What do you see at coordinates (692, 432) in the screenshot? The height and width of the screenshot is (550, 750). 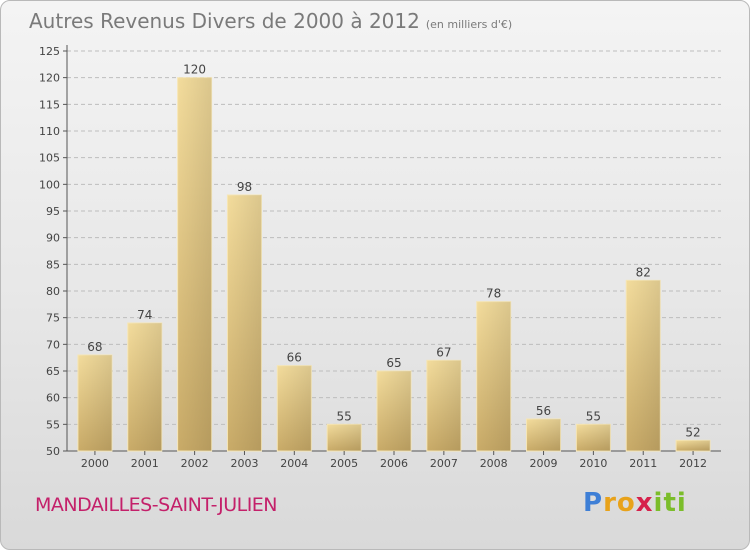 I see `data-label: 52` at bounding box center [692, 432].